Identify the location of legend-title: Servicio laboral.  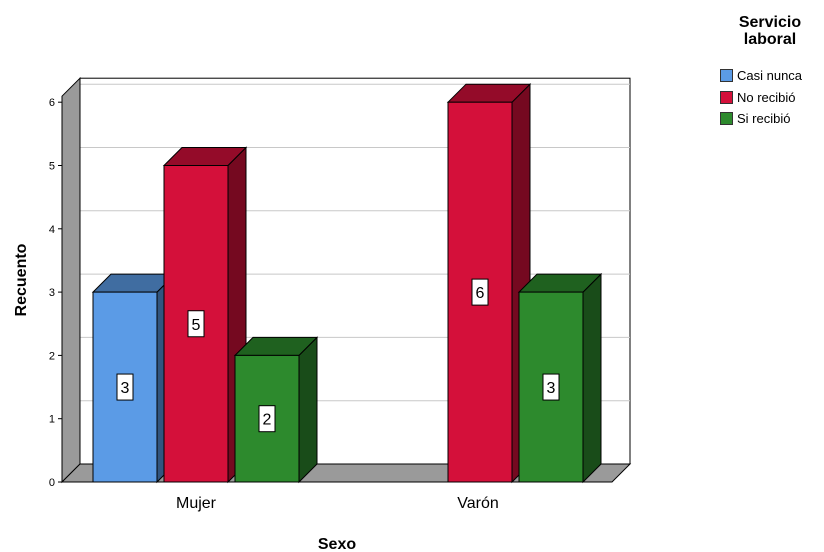
(769, 31).